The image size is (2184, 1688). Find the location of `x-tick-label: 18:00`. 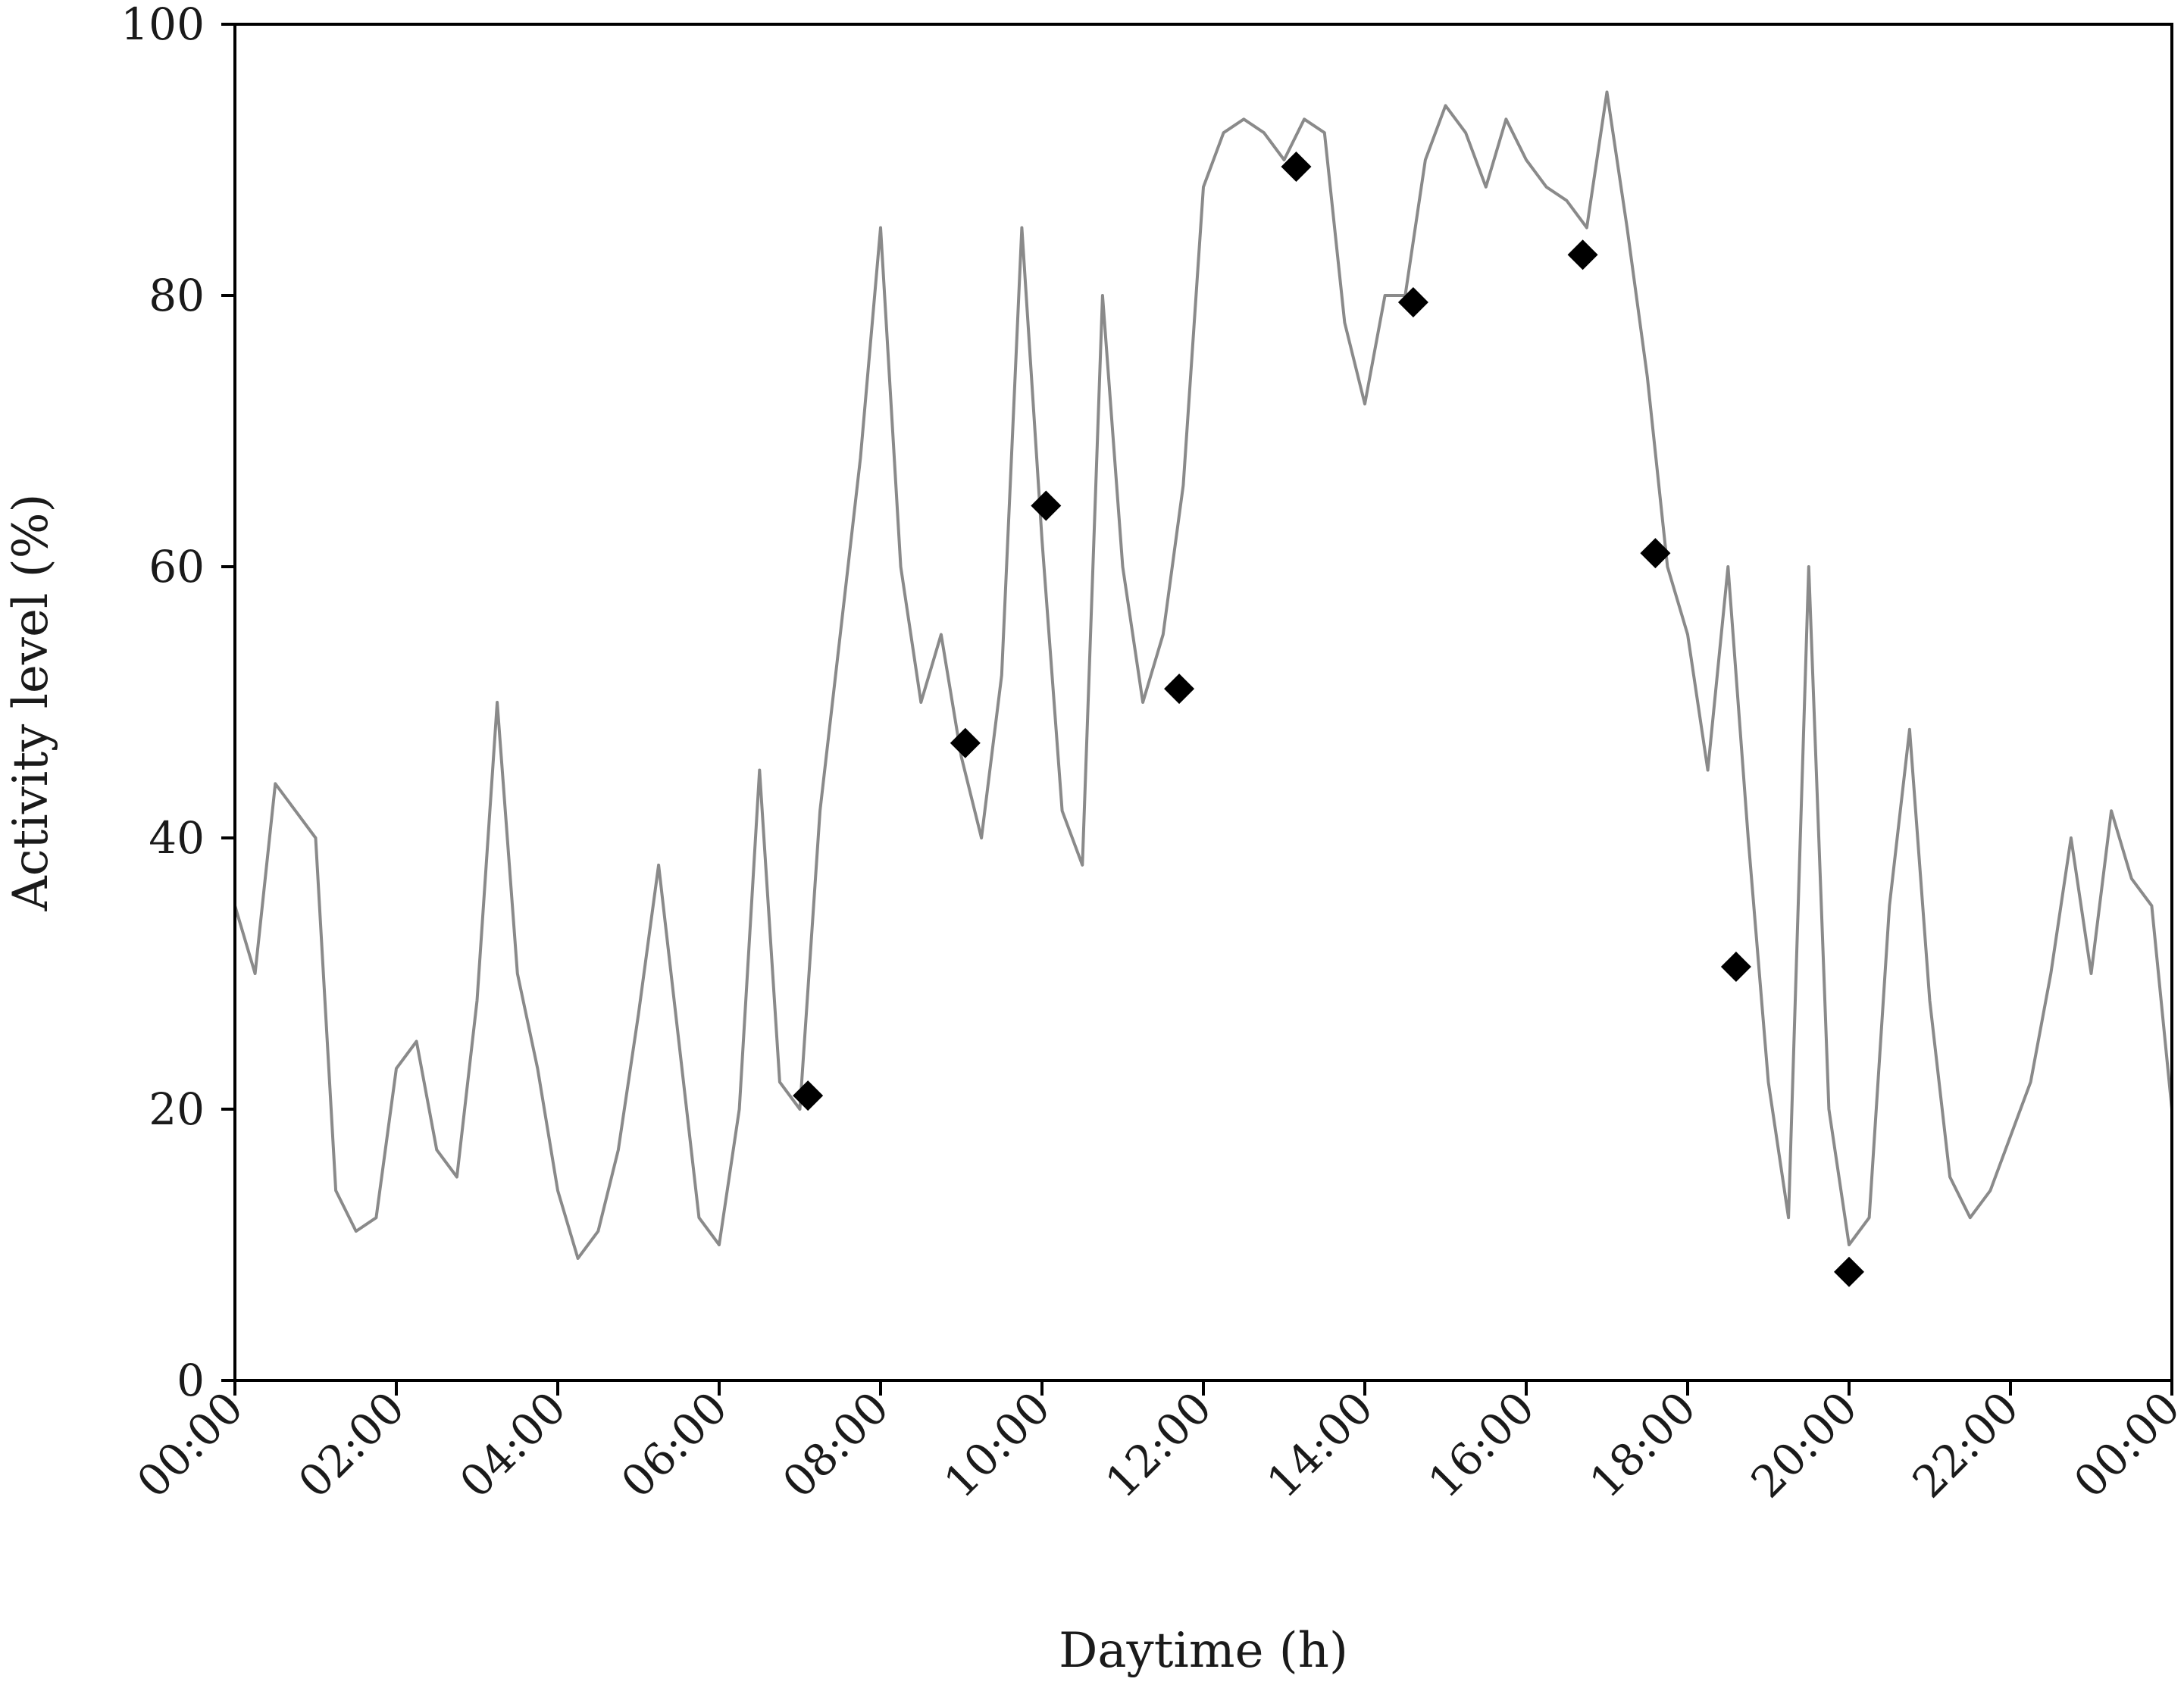

x-tick-label: 18:00 is located at coordinates (1643, 1445).